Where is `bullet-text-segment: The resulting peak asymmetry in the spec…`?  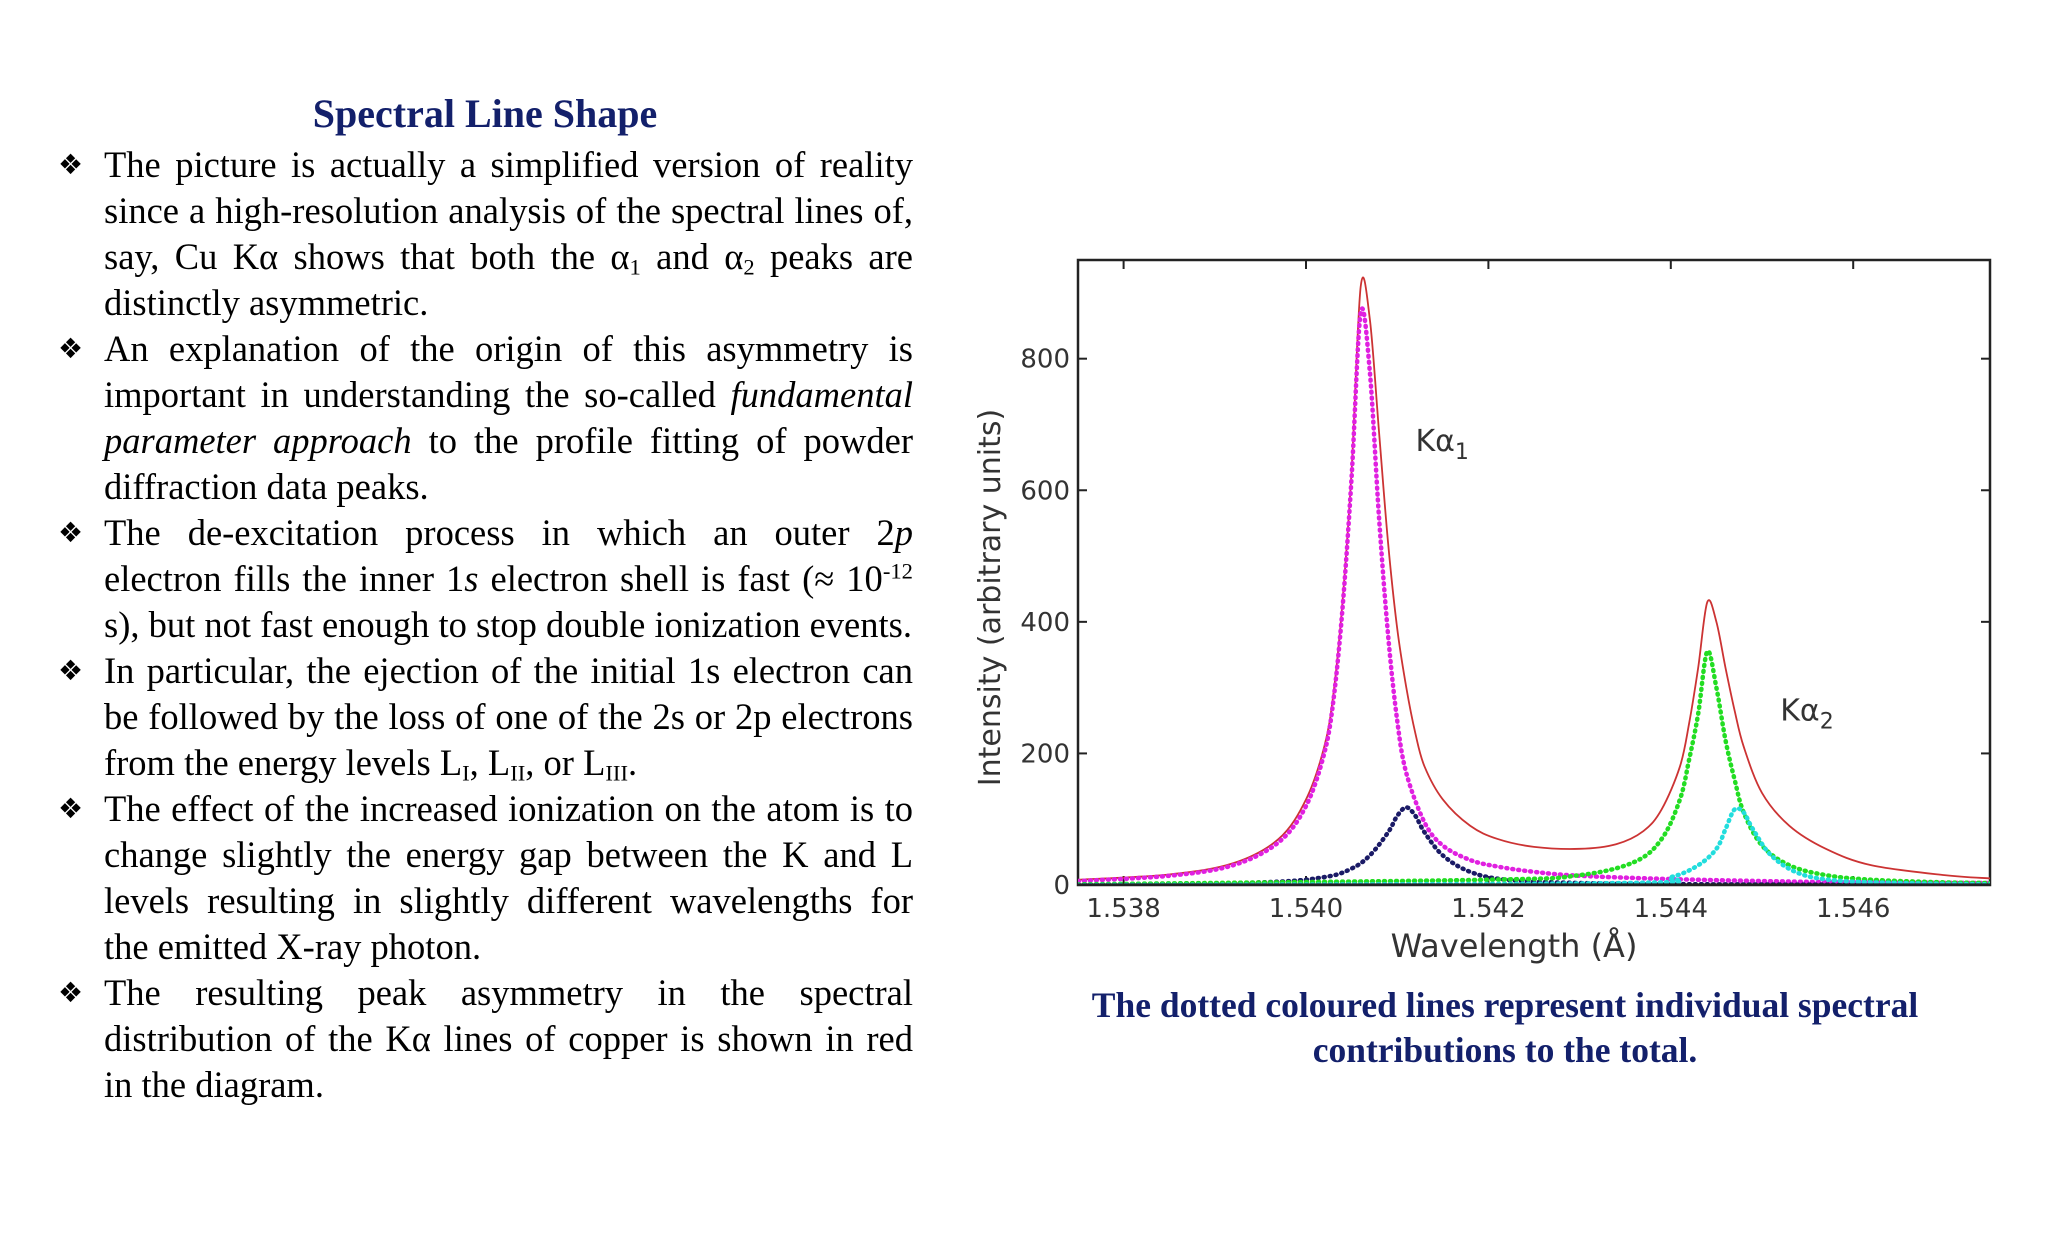
bullet-text-segment: The resulting peak asymmetry in the spec… is located at coordinates (508, 1038).